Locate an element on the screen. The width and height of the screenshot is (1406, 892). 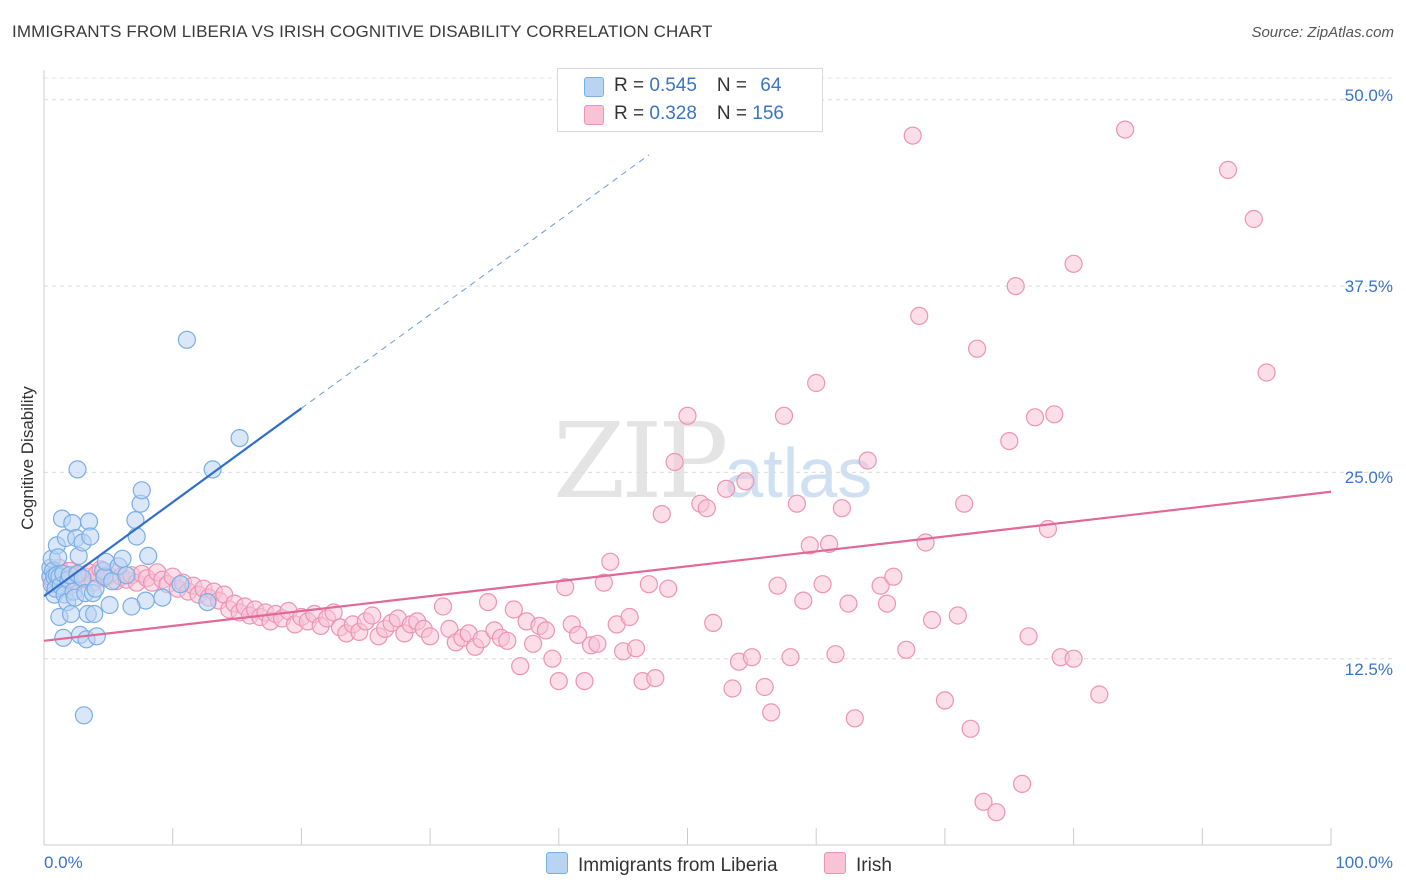
trendline-liberia-extension is located at coordinates (475, 281).